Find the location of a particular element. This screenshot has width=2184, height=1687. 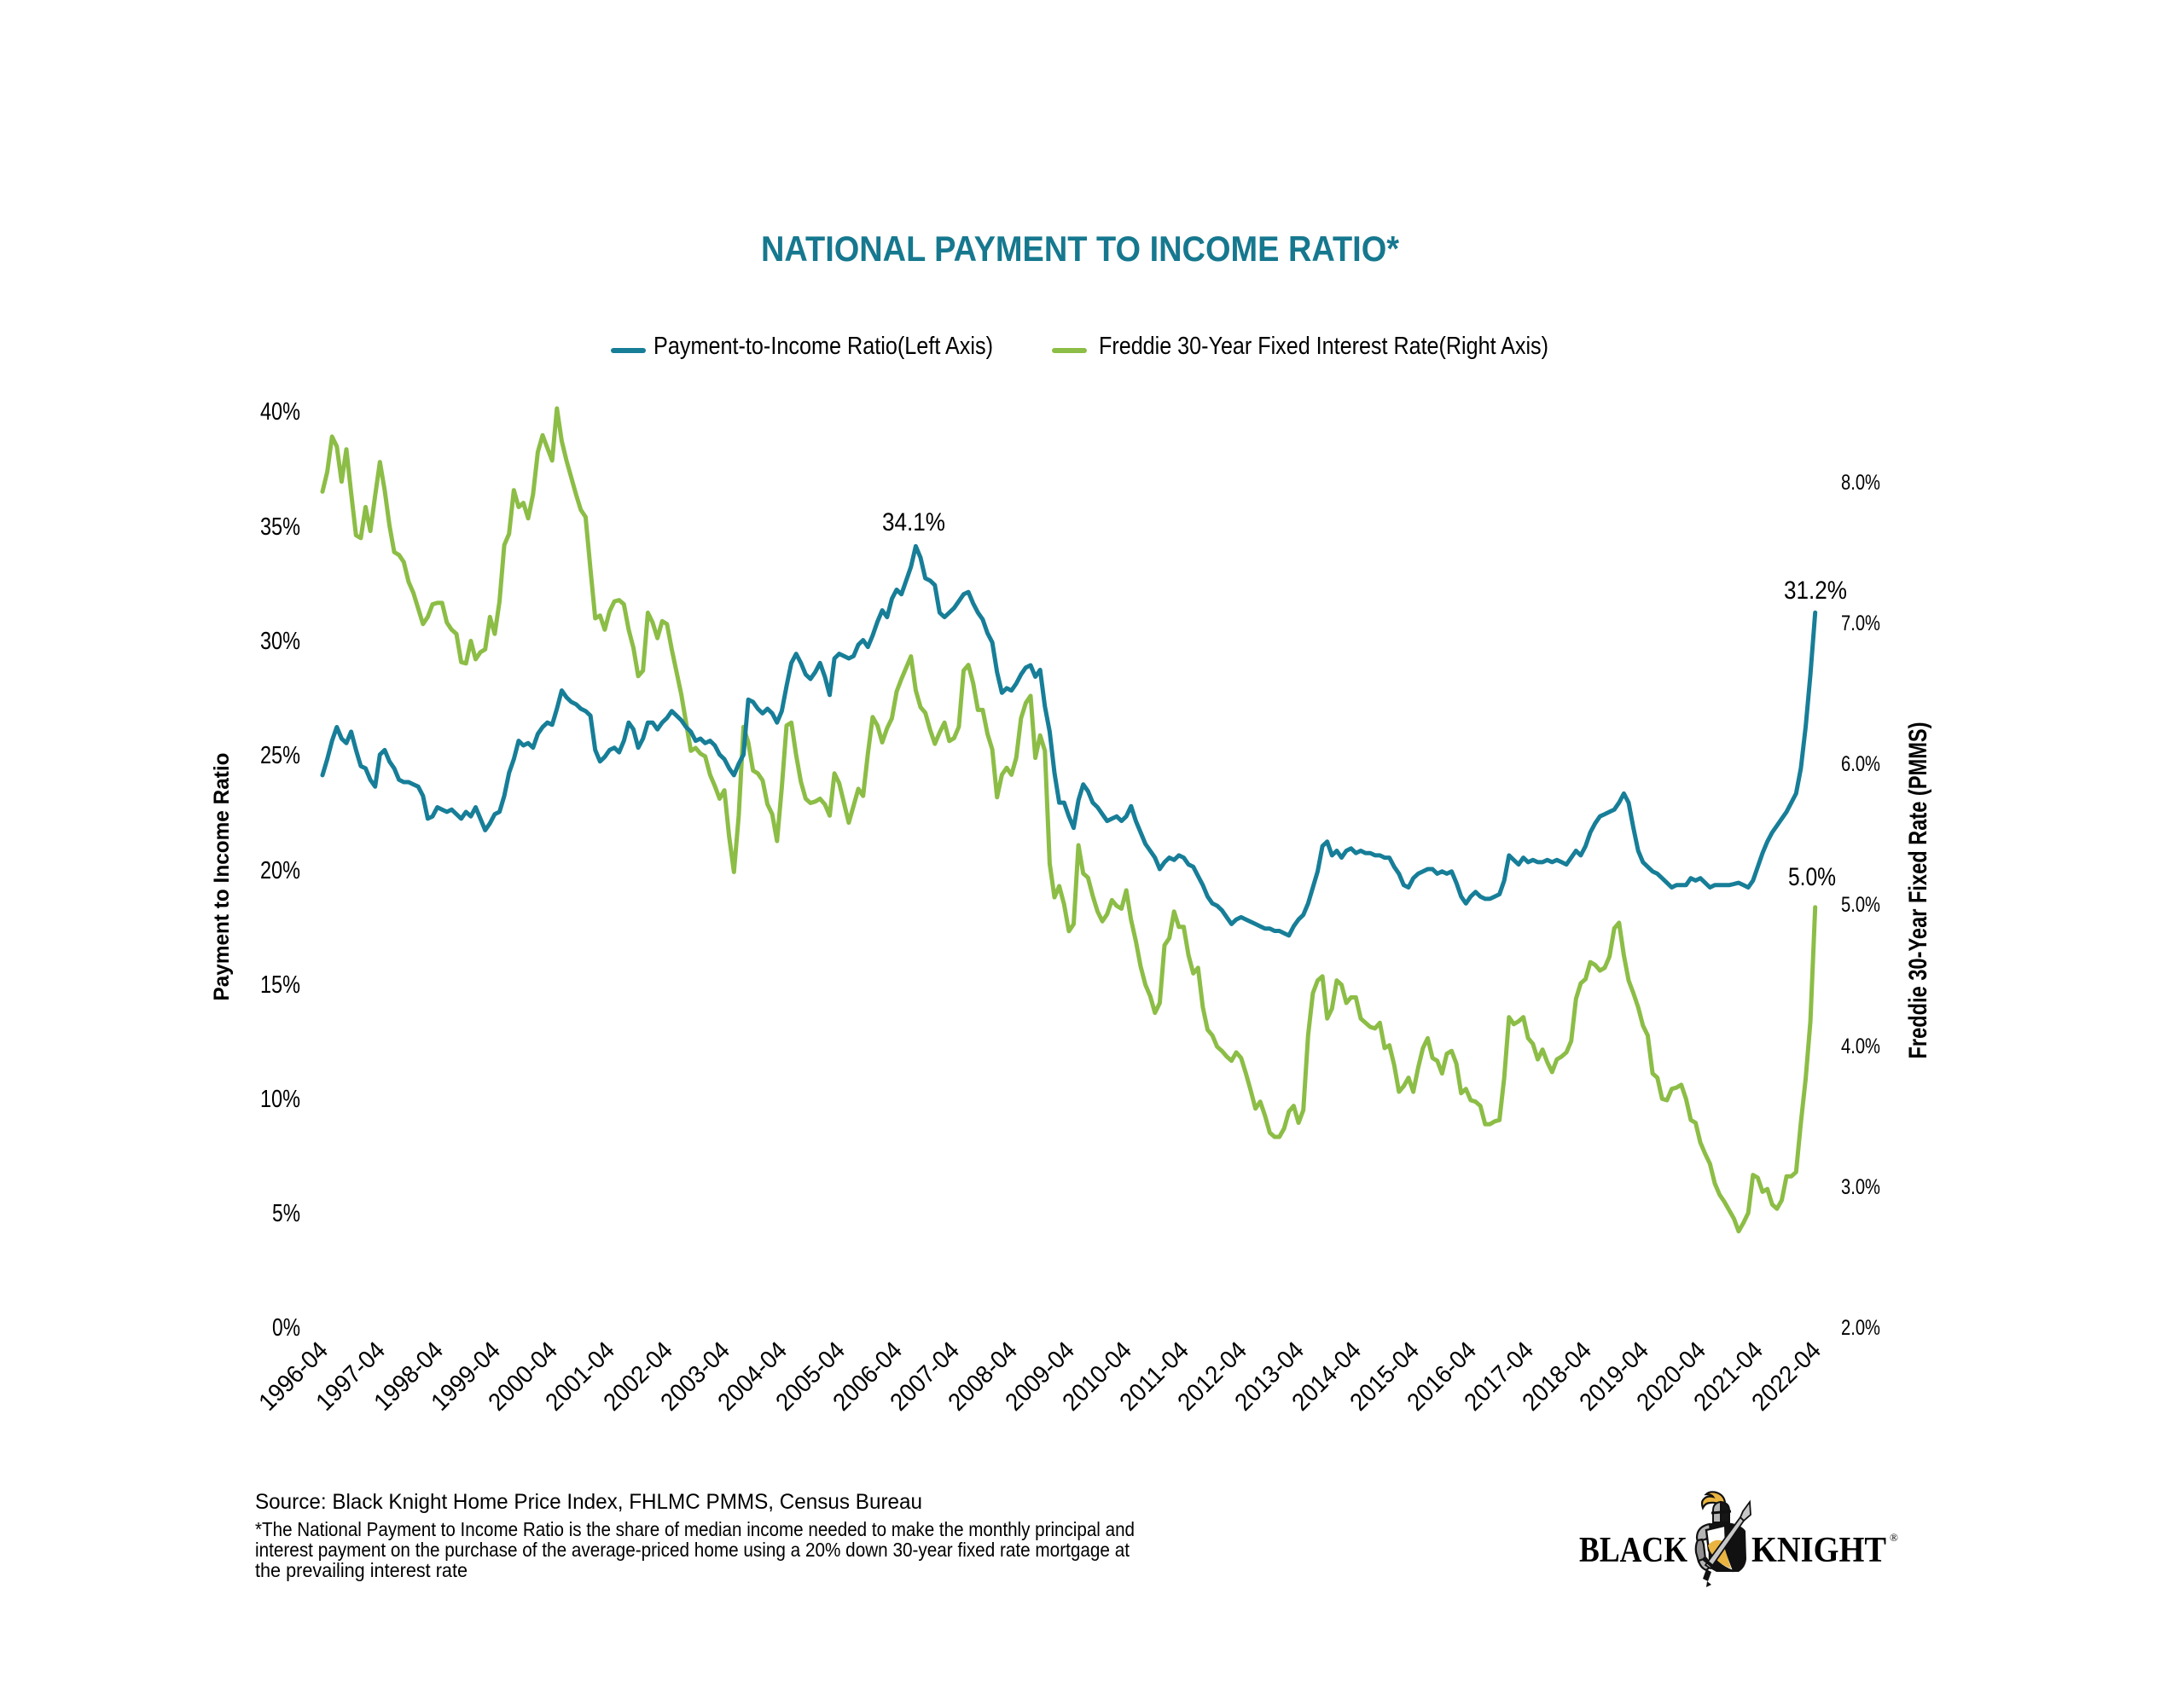

svg-text: 35% is located at coordinates (280, 527).